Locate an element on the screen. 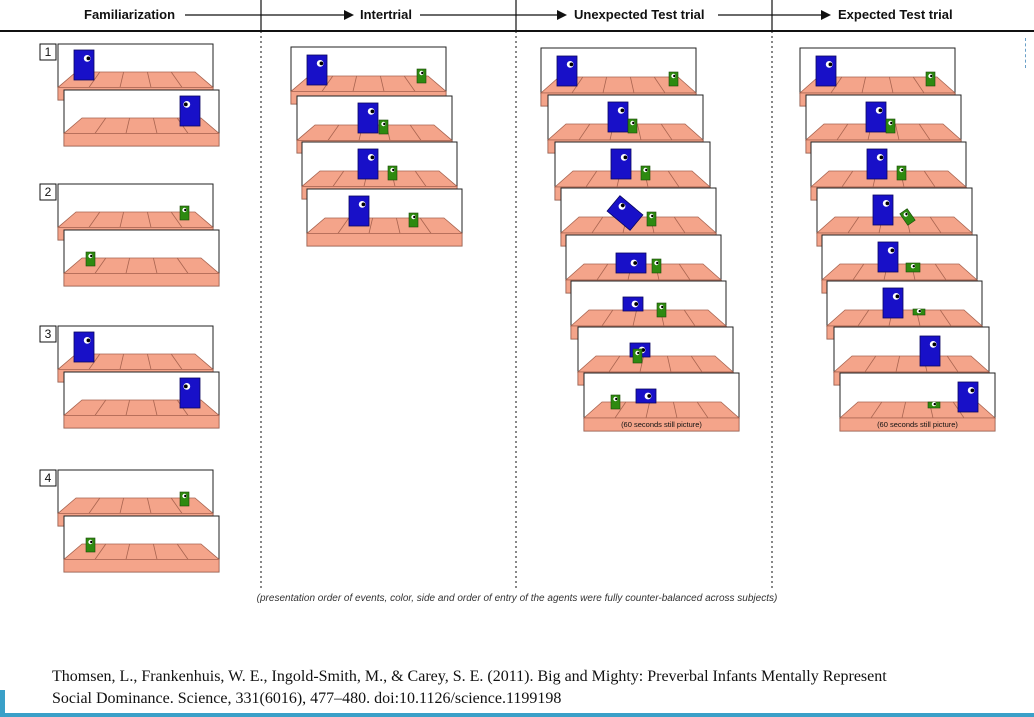 The height and width of the screenshot is (717, 1034). phase-label: Expected Test trial is located at coordinates (895, 14).